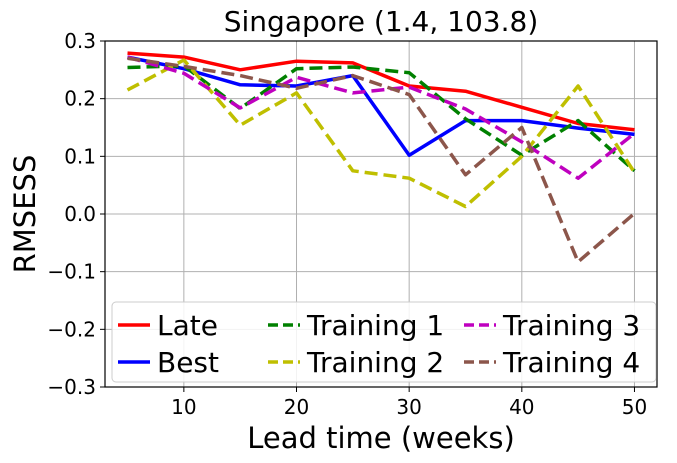  I want to click on legend-label: Training 2, so click(375, 362).